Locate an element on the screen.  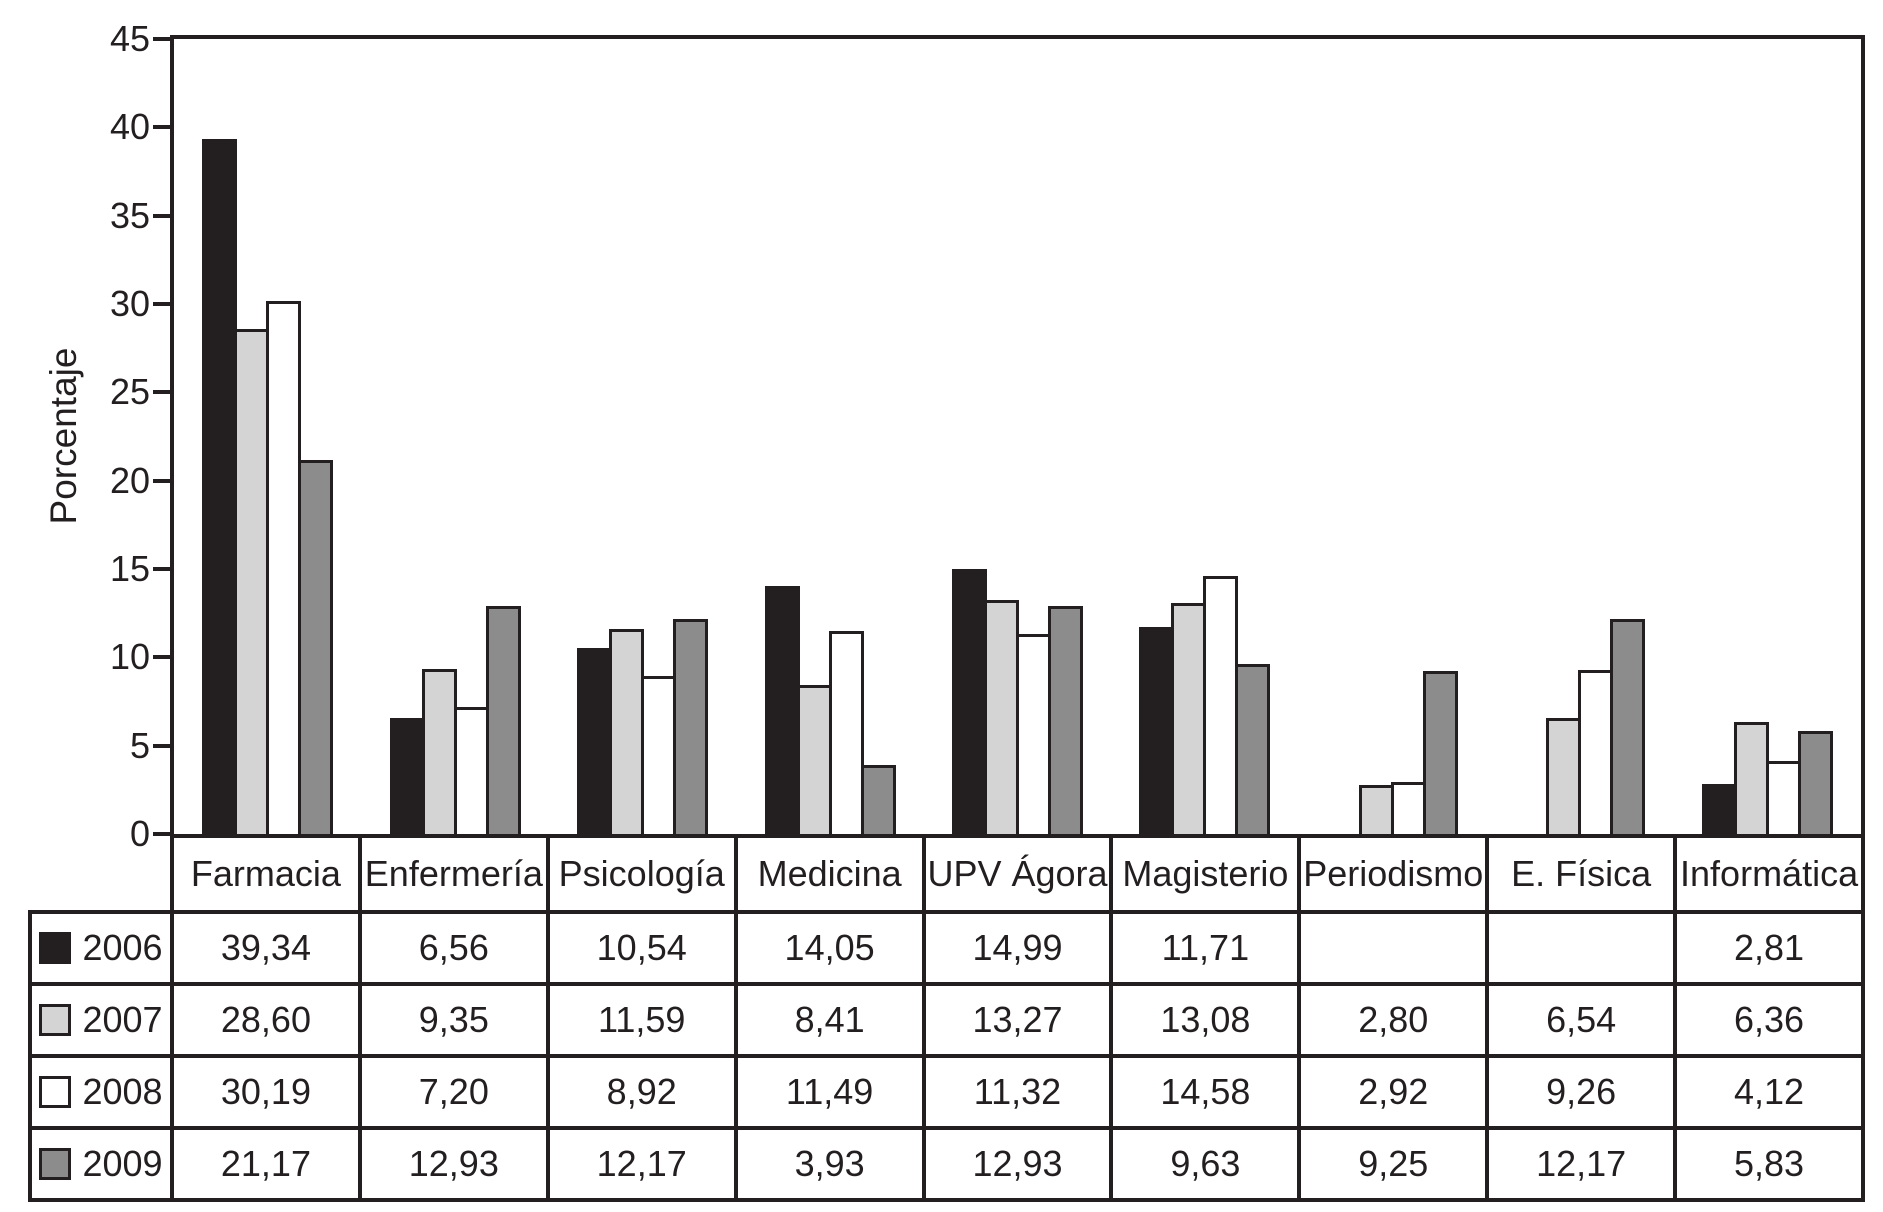
table-value-2008-5: 14,58 is located at coordinates (1207, 1094).